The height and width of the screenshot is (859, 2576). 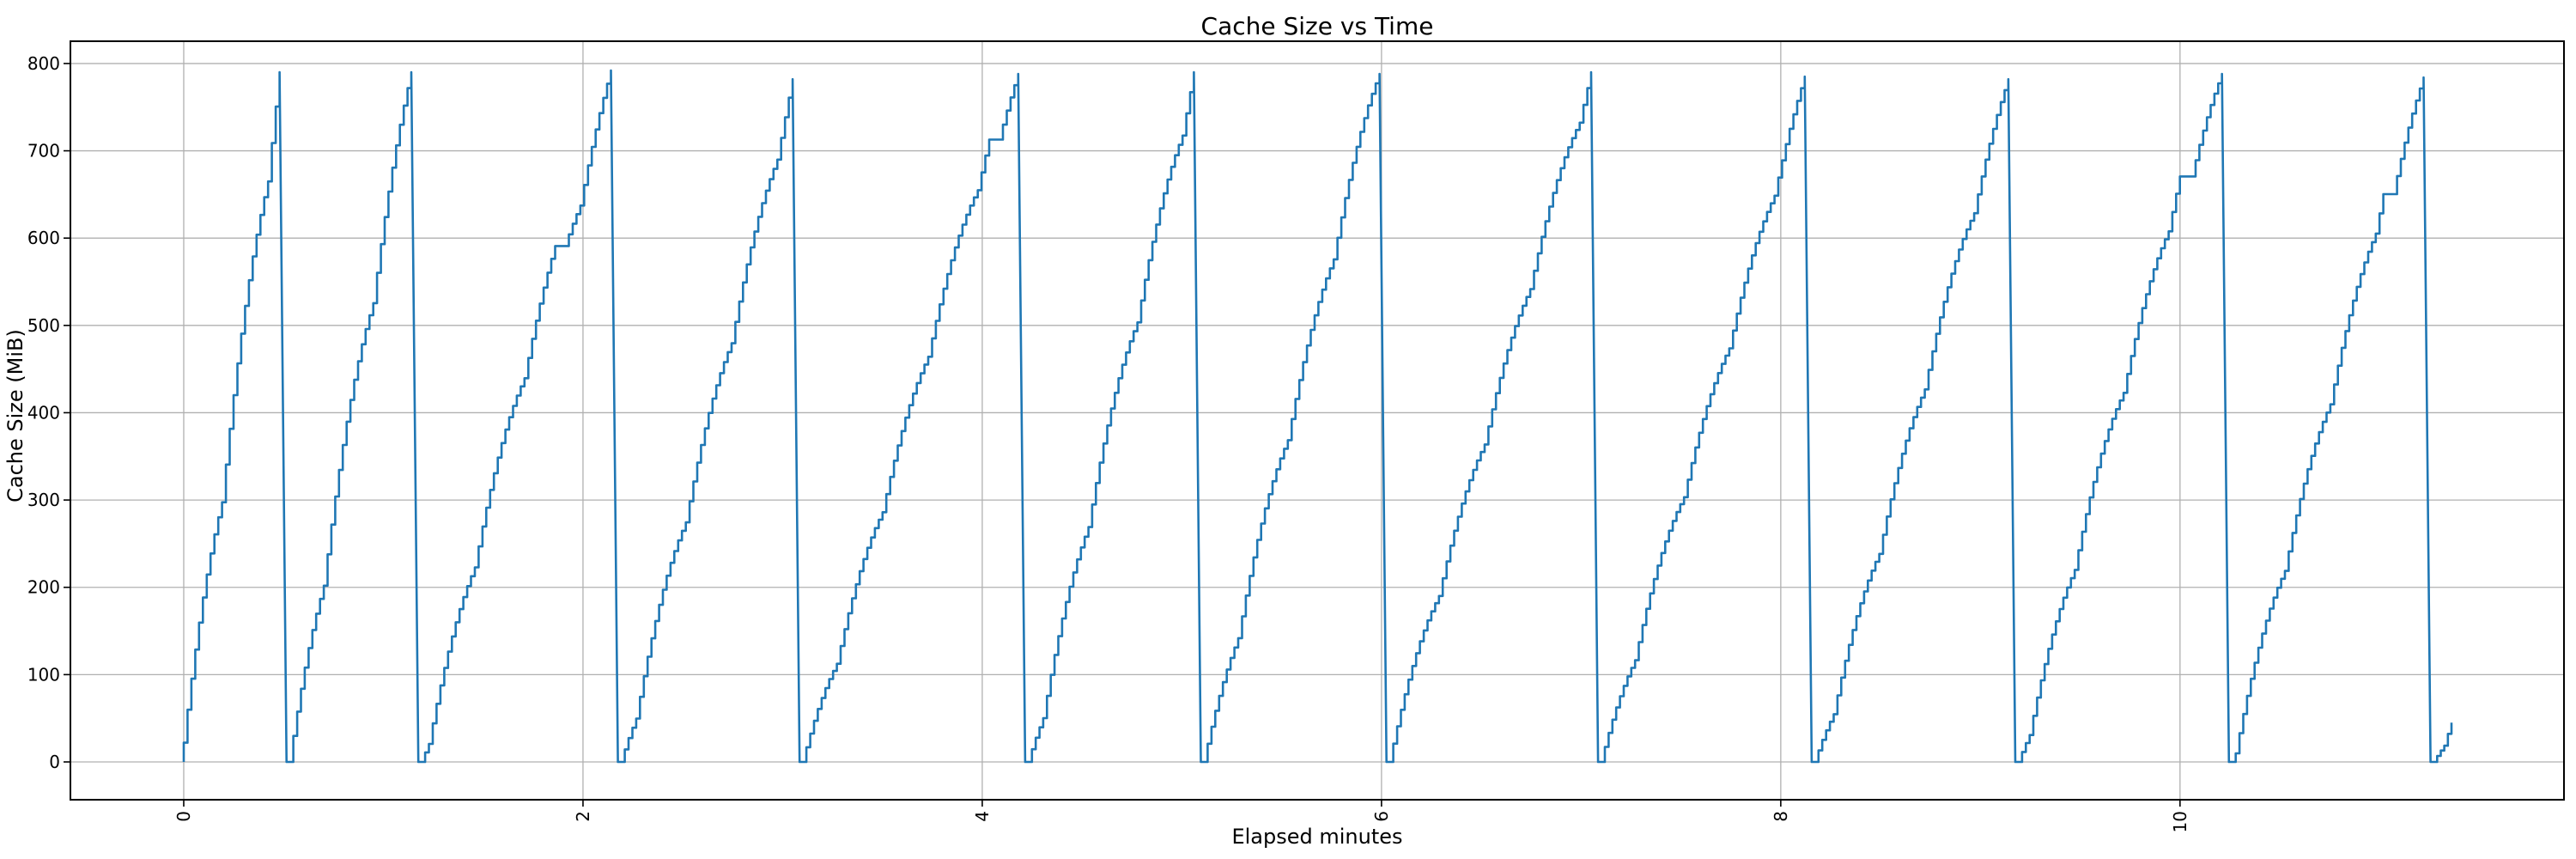 What do you see at coordinates (15, 416) in the screenshot?
I see `y-axis-label: Cache Size (MiB)` at bounding box center [15, 416].